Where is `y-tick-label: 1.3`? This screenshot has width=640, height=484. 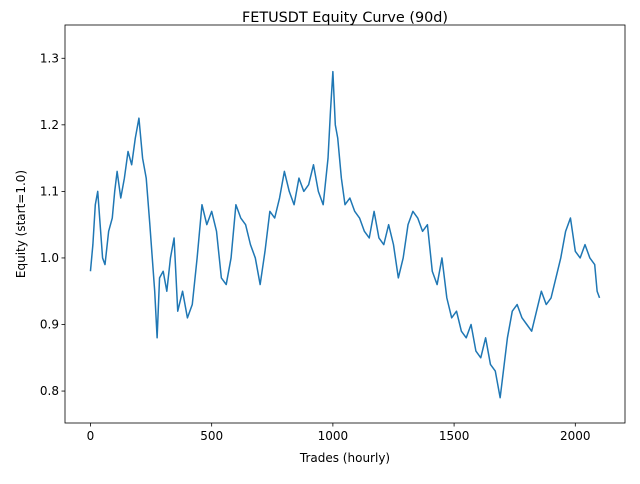
y-tick-label: 1.3 is located at coordinates (49, 58).